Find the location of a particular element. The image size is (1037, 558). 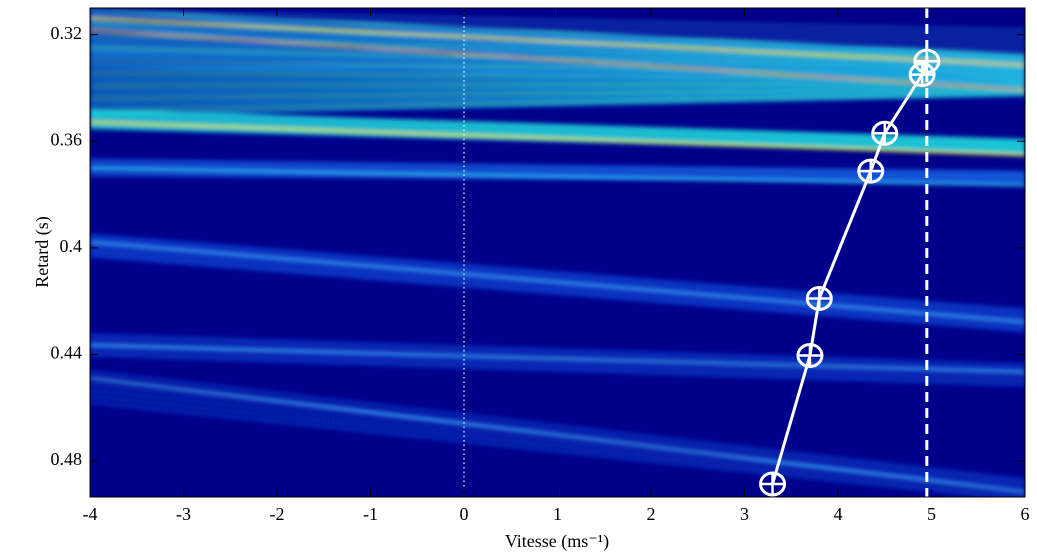

x-tick-label: 4 is located at coordinates (838, 514).